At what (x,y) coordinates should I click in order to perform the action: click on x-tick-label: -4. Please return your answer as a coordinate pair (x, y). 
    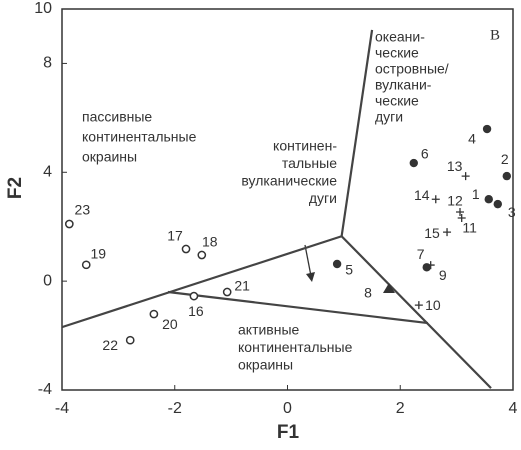
    Looking at the image, I should click on (62, 408).